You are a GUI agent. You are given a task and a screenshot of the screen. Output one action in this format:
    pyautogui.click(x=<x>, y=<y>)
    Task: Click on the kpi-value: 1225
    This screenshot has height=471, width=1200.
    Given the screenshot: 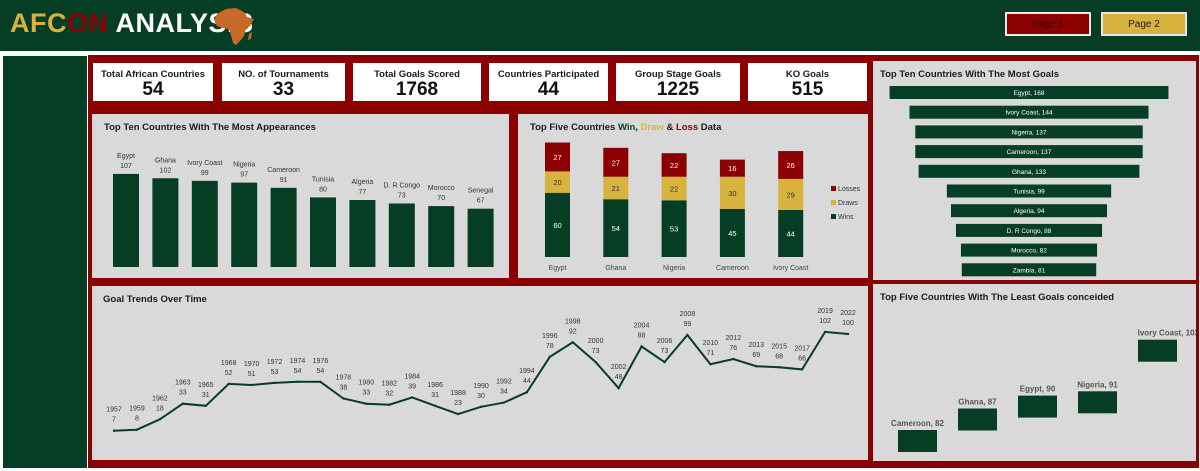 What is the action you would take?
    pyautogui.click(x=678, y=89)
    